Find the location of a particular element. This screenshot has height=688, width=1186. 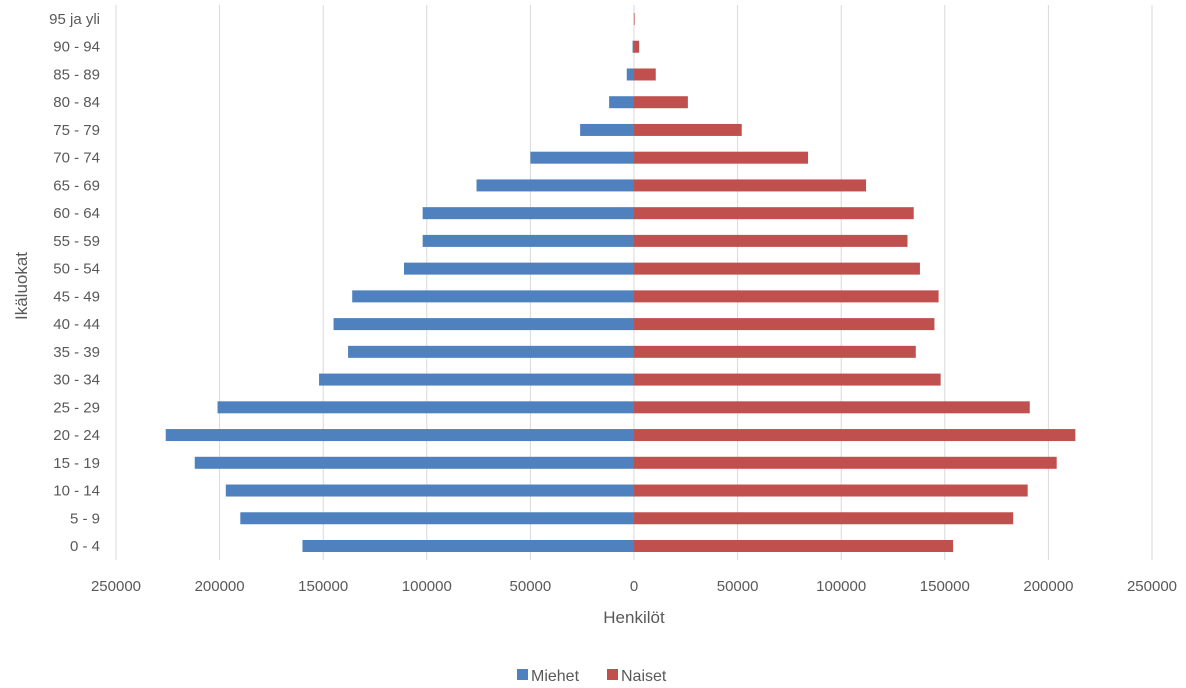

y-tick-label: 20 - 24 is located at coordinates (76, 435).